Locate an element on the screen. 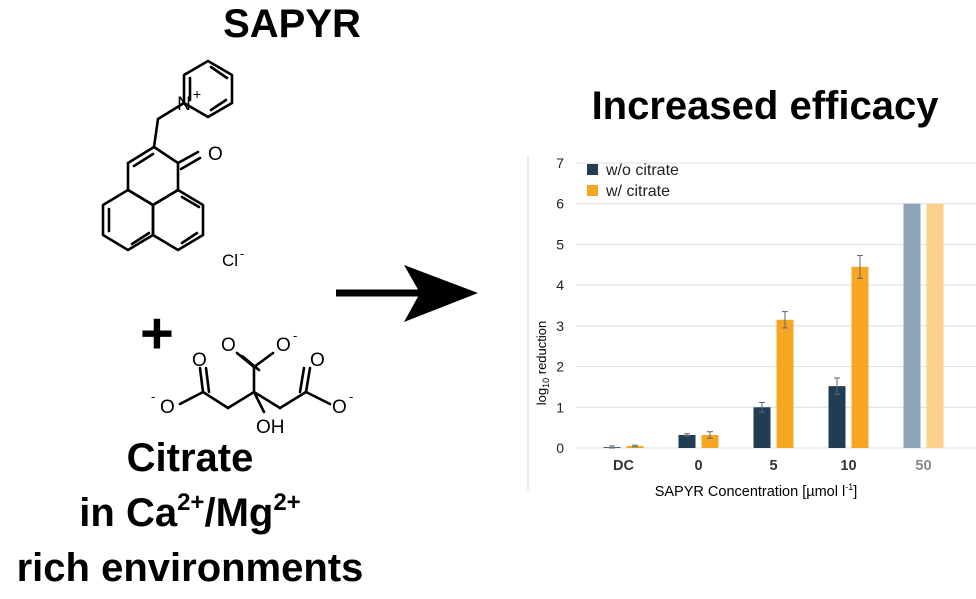  x-tick-labels: DC 0 5 10 50 is located at coordinates (772, 466).